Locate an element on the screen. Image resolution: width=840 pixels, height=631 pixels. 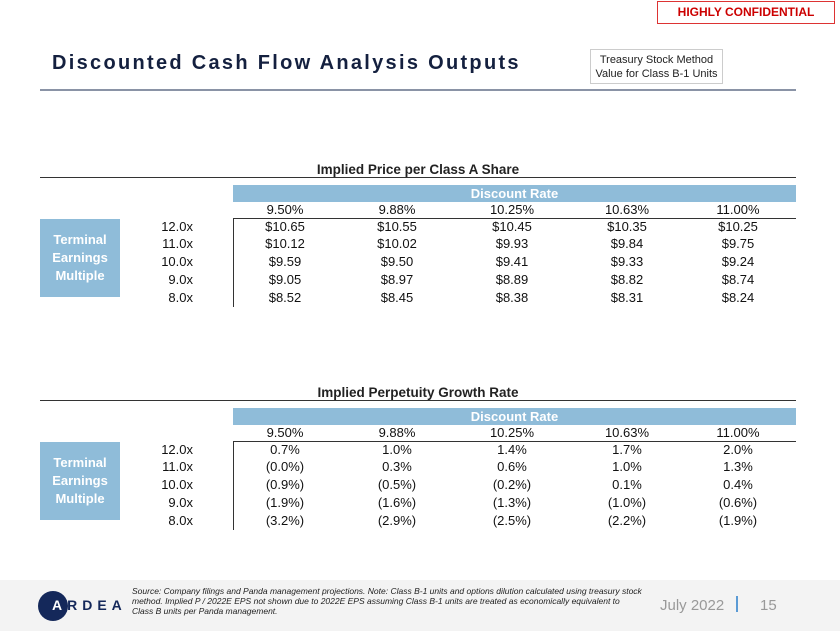
page-title: Discounted Cash Flow Analysis Outputs is located at coordinates (286, 63).